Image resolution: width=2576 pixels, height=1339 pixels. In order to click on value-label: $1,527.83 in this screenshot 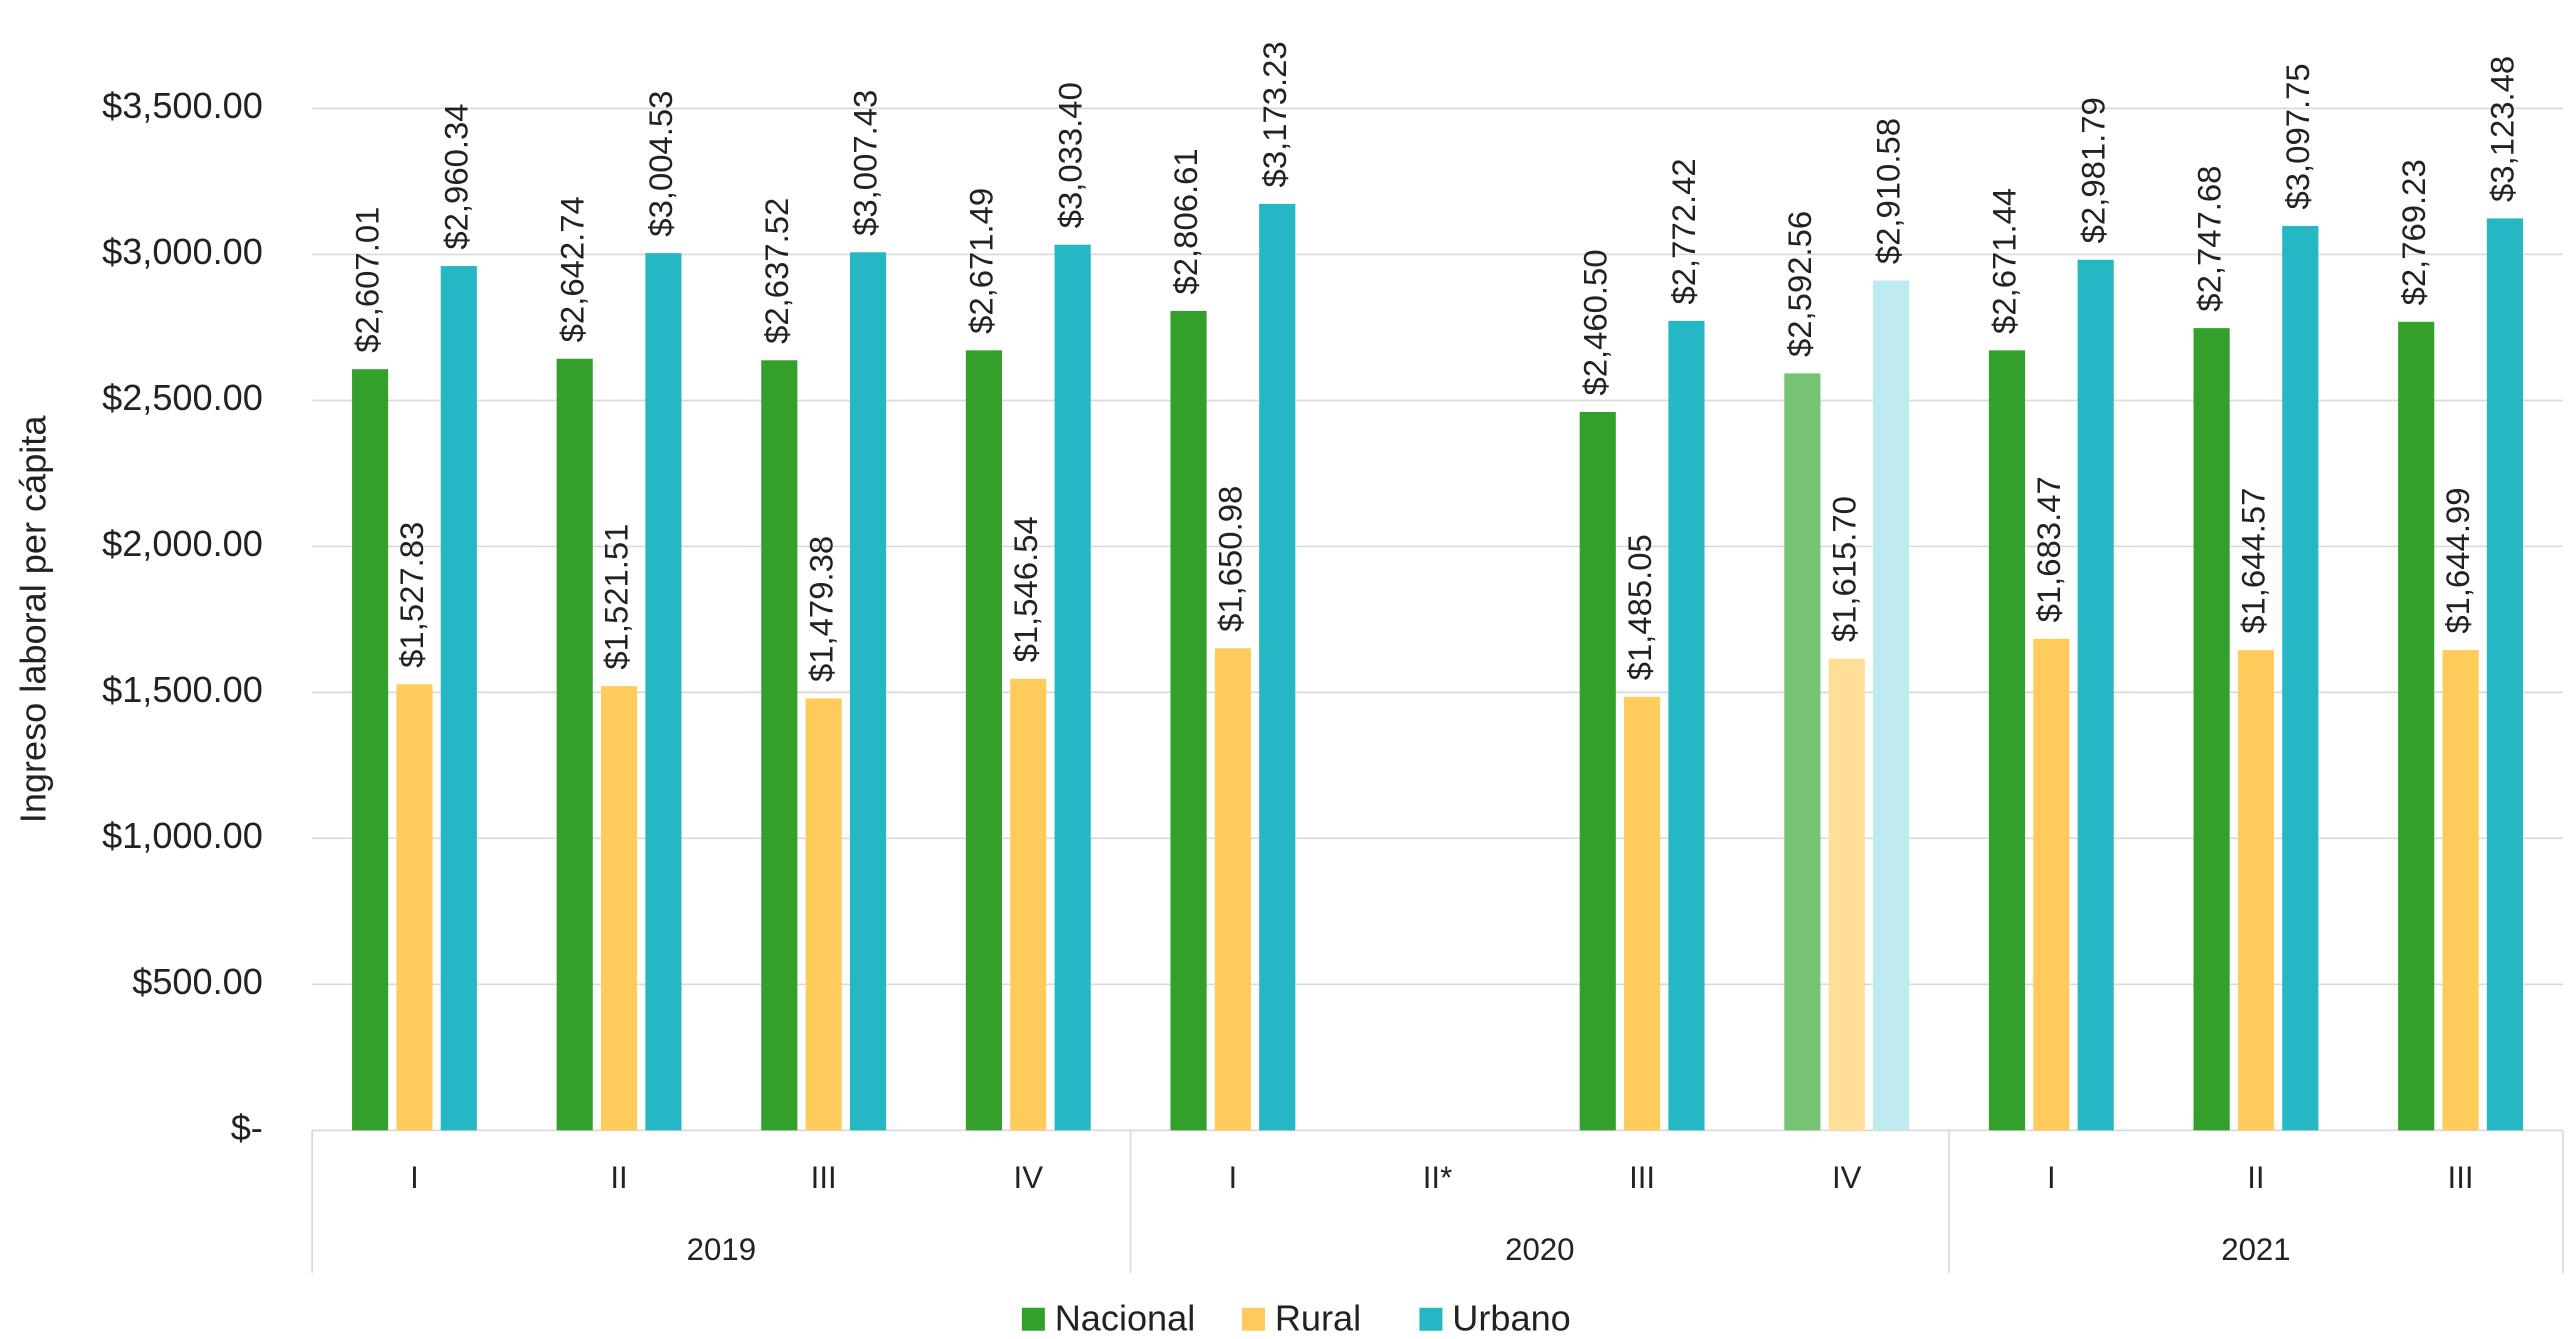, I will do `click(411, 595)`.